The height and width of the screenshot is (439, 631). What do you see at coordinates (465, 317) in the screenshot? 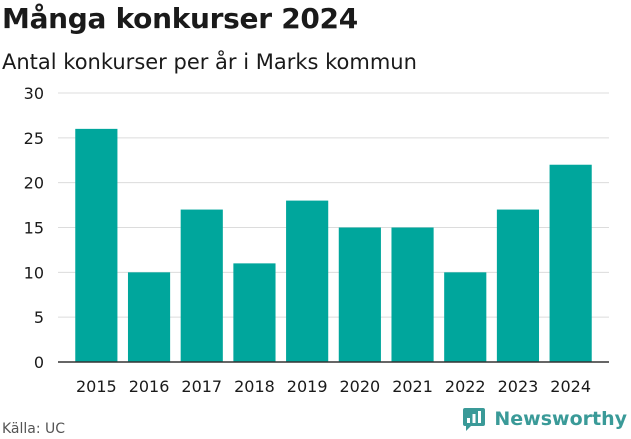
I see `bar-2022` at bounding box center [465, 317].